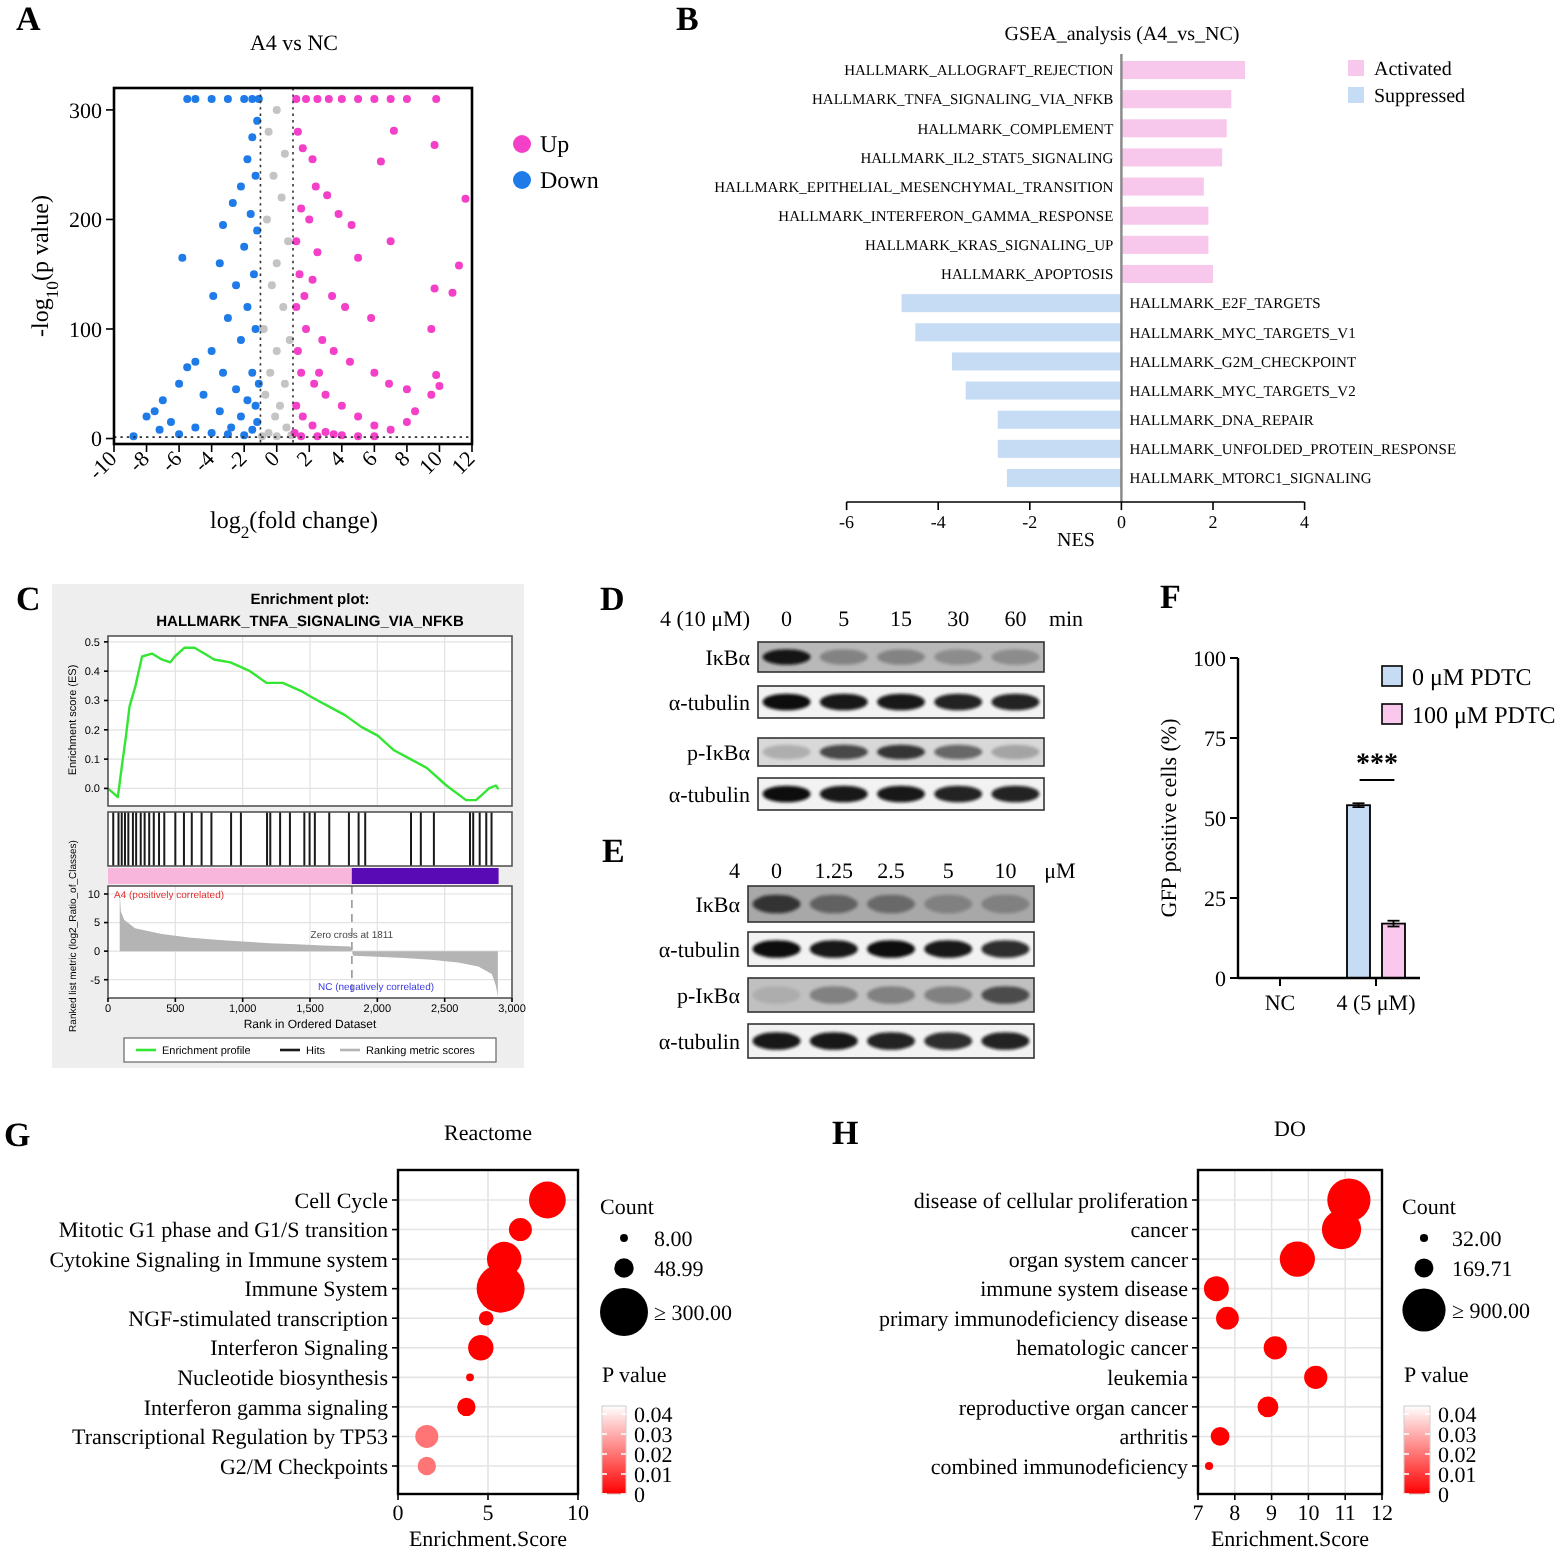  Describe the element at coordinates (612, 599) in the screenshot. I see `text: D` at that location.